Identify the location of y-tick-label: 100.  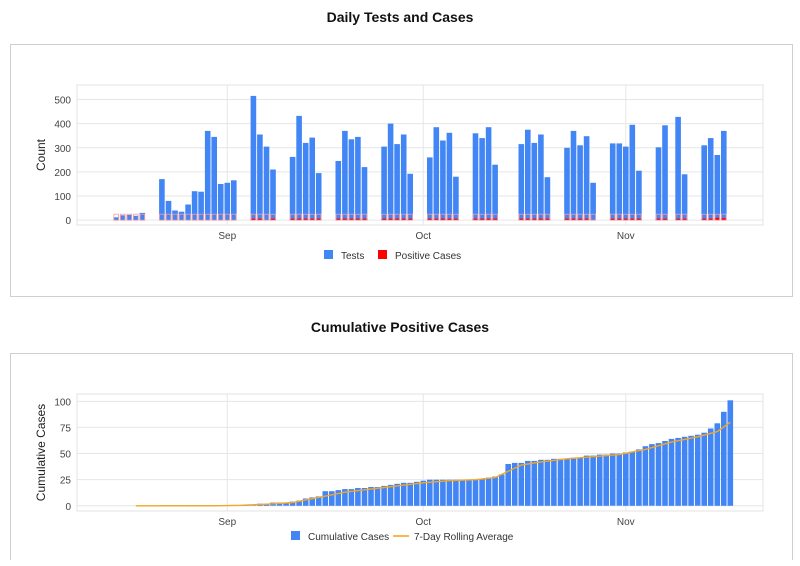
(62, 197).